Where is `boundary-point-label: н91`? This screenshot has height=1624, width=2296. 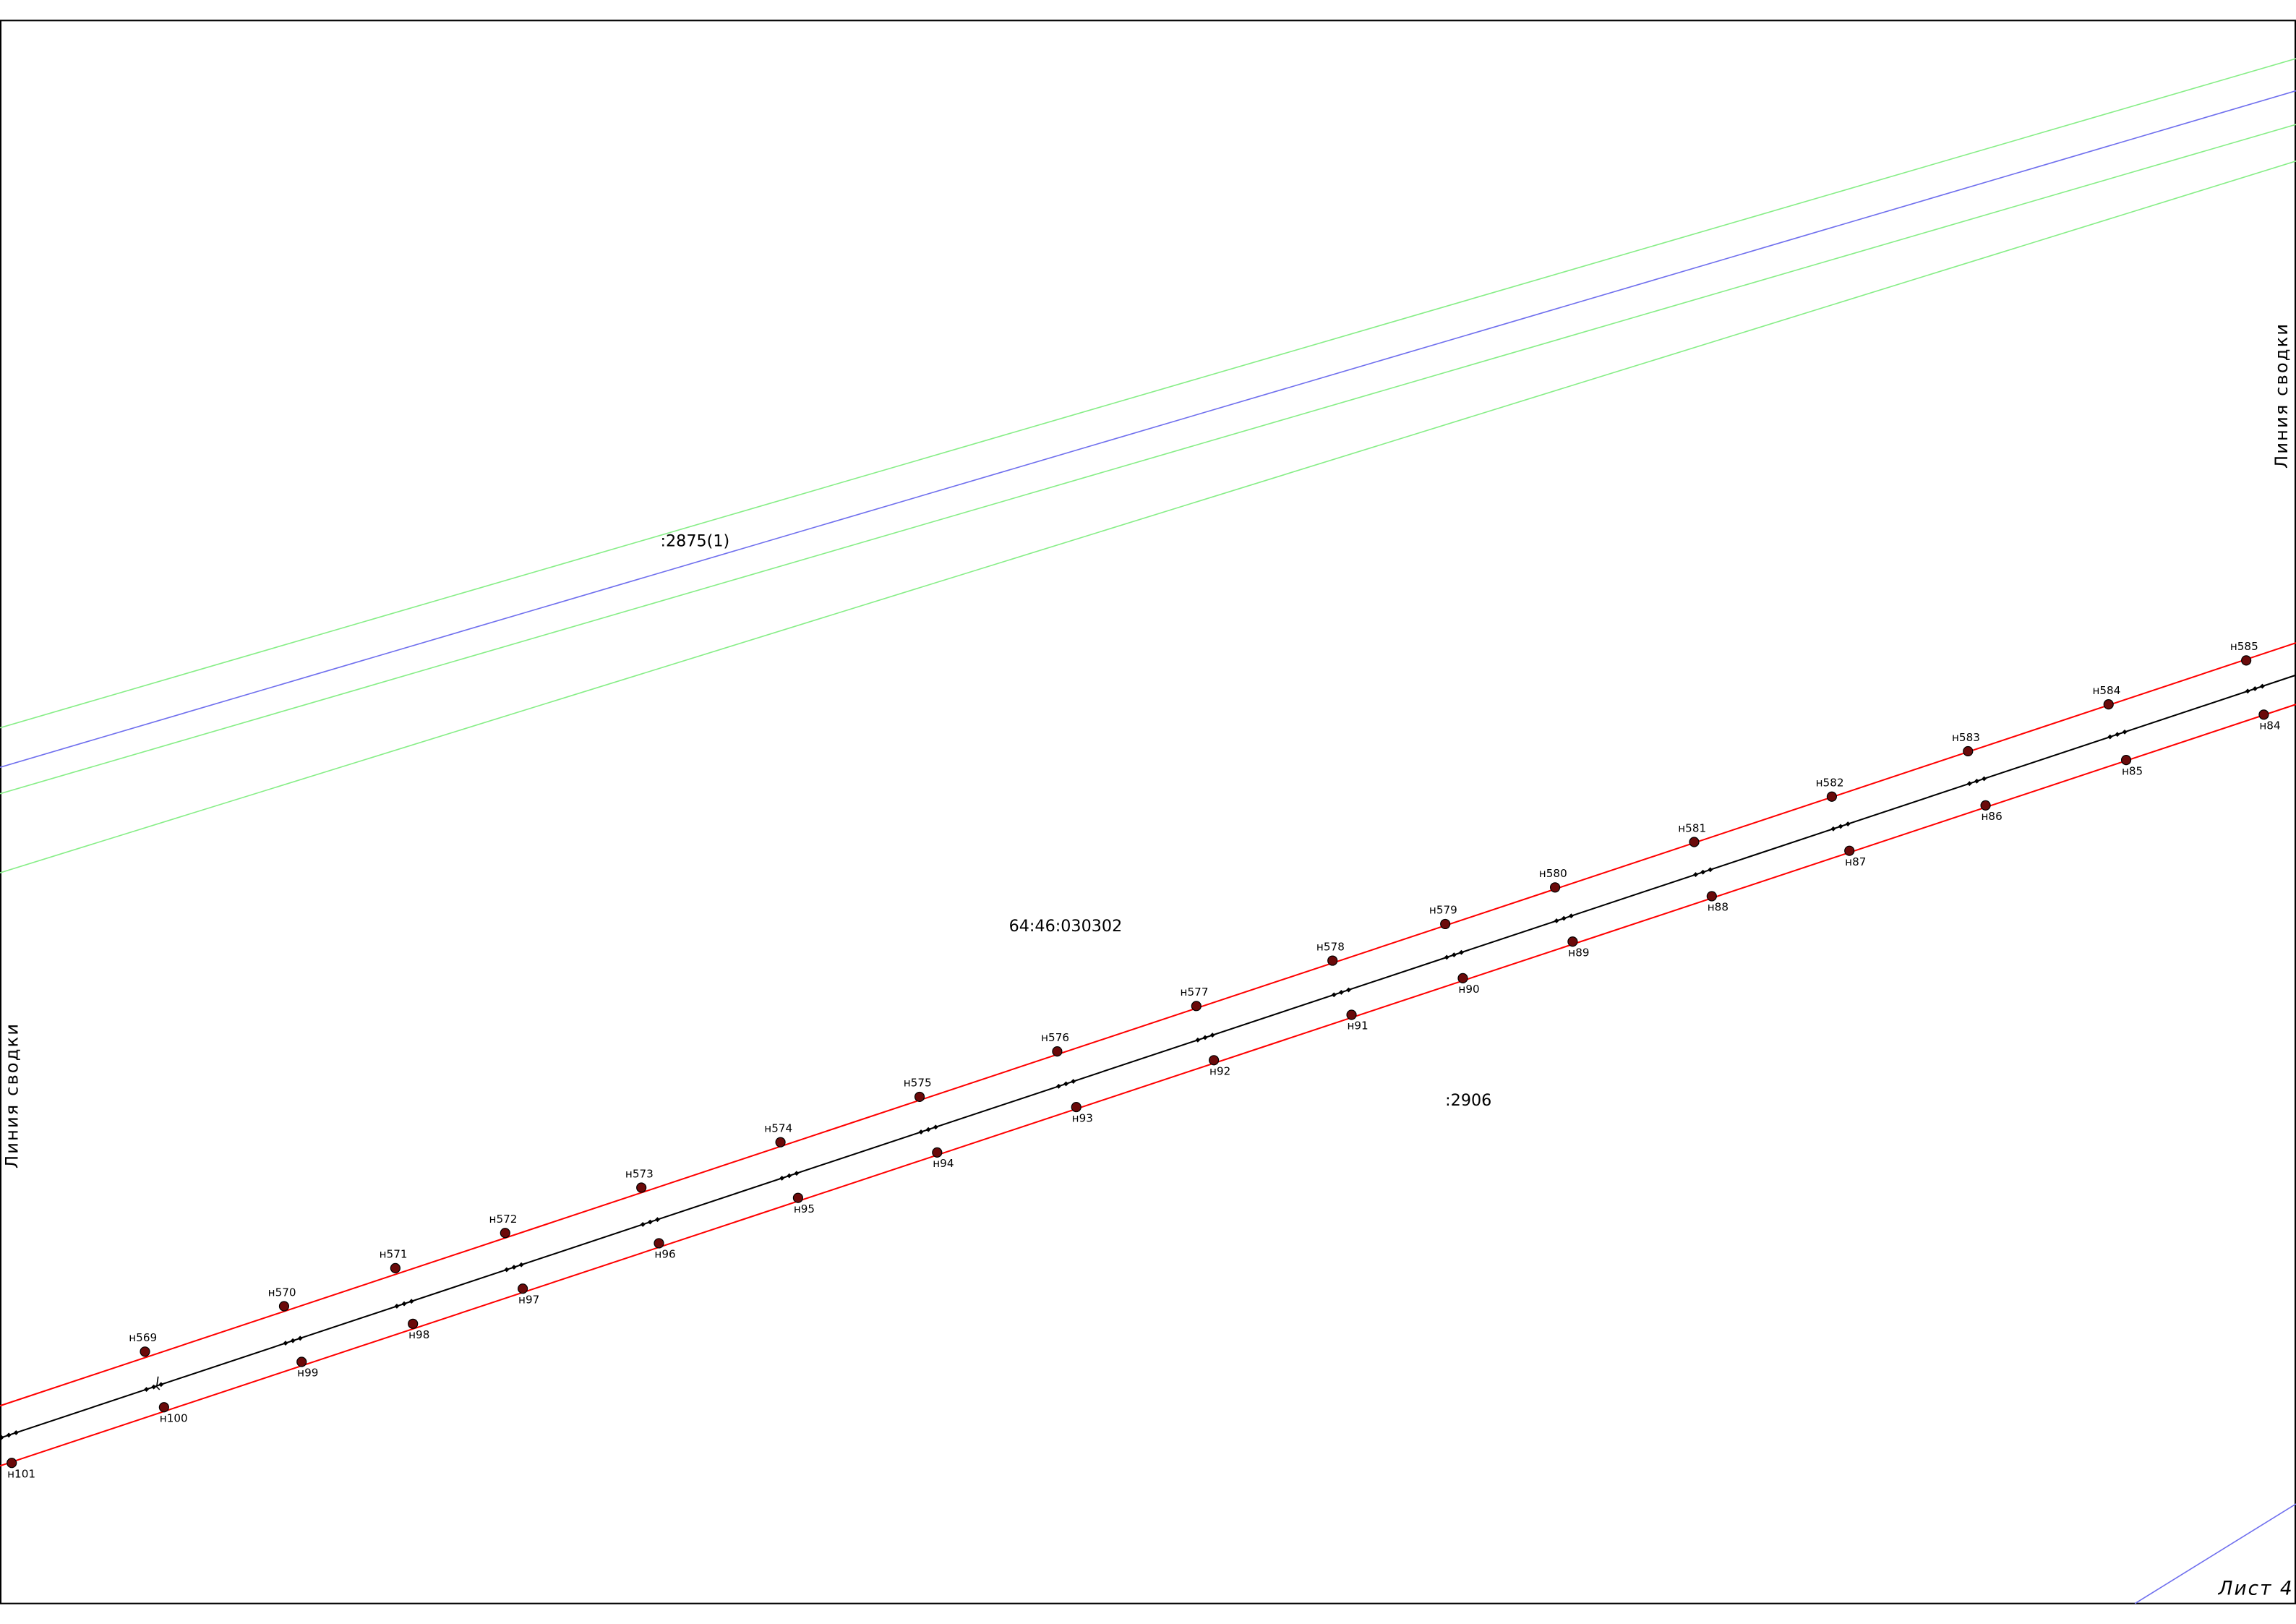 boundary-point-label: н91 is located at coordinates (1357, 1026).